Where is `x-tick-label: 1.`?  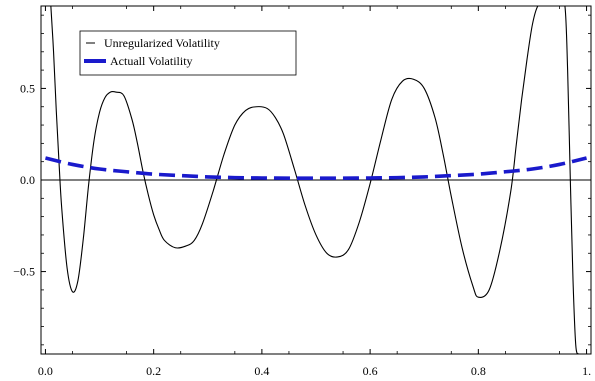 x-tick-label: 1. is located at coordinates (586, 371).